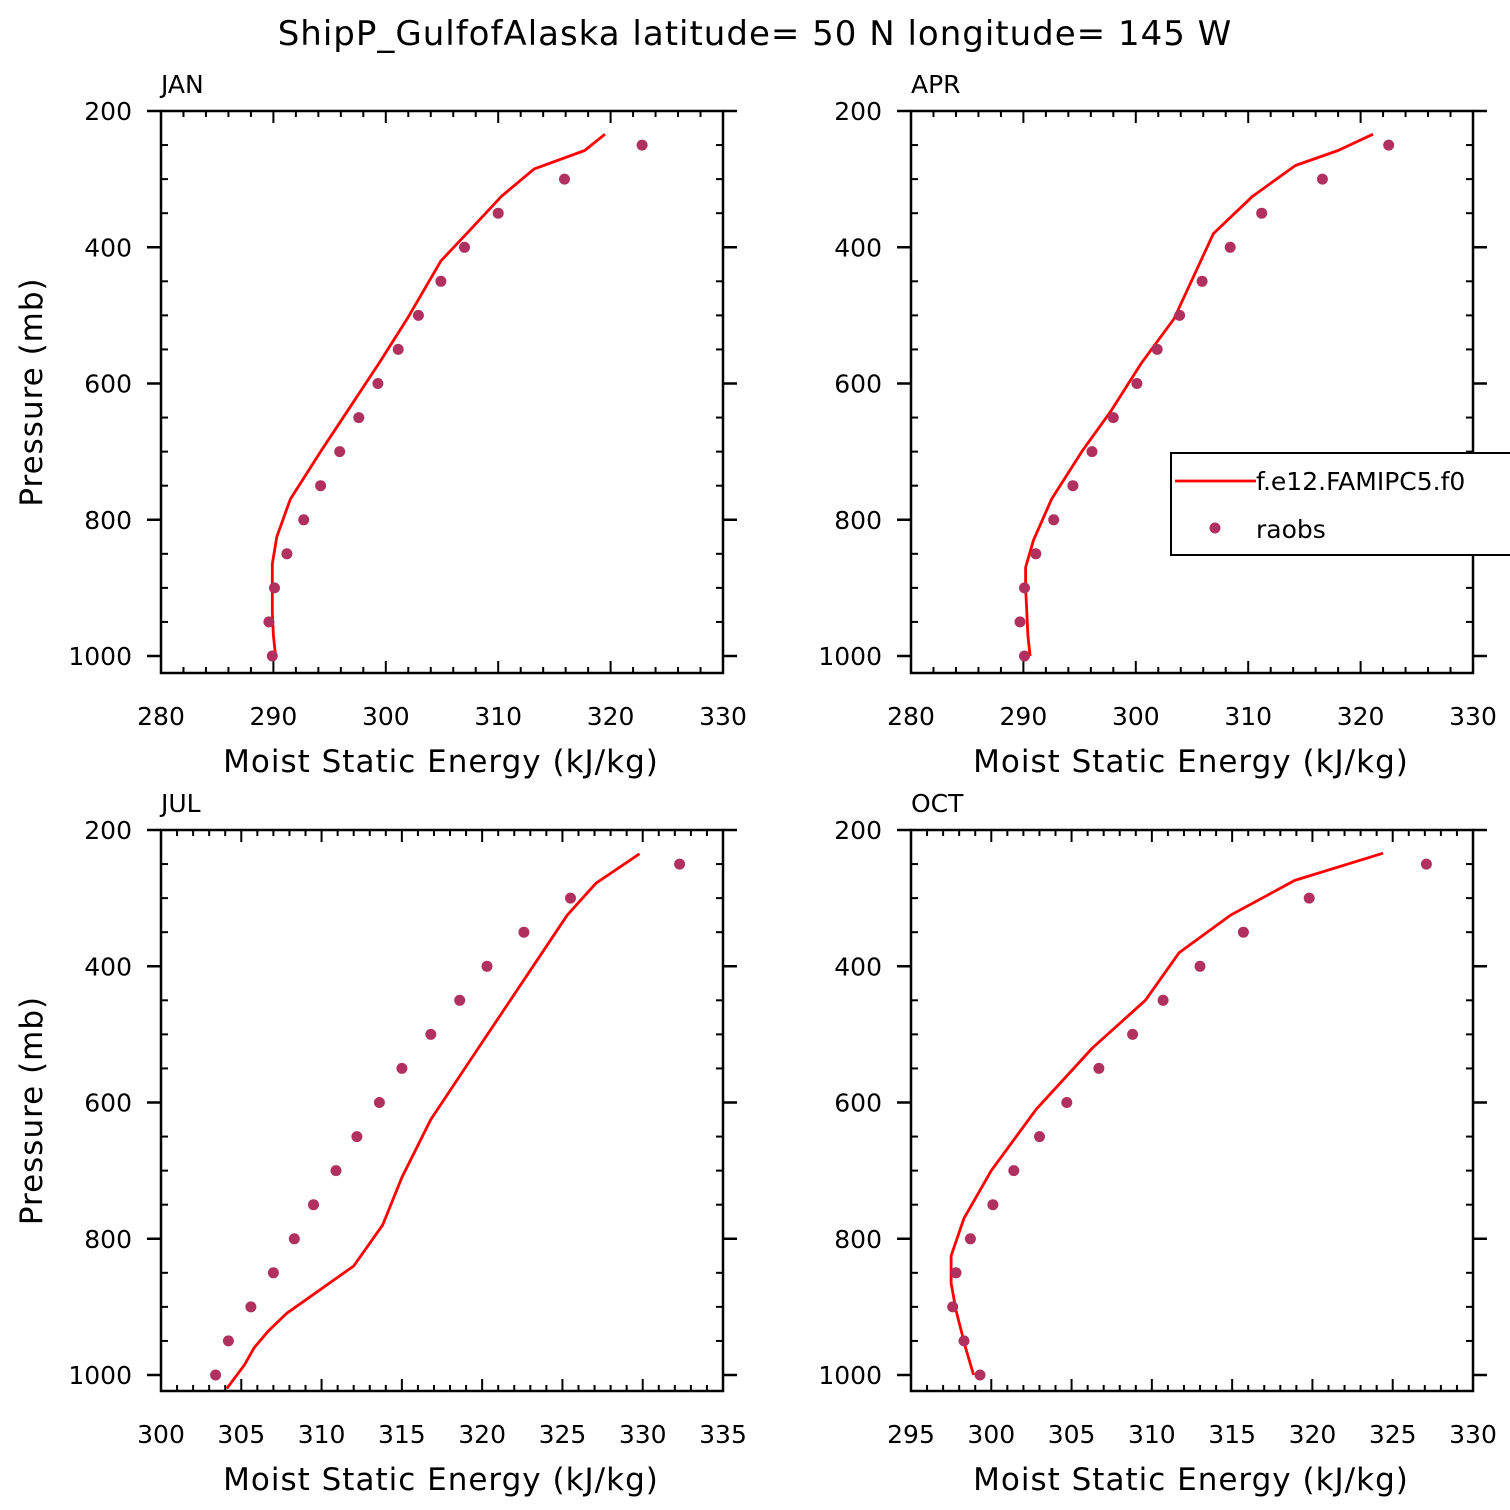 This screenshot has width=1510, height=1510. Describe the element at coordinates (723, 1434) in the screenshot. I see `x-tick-label: 335` at that location.